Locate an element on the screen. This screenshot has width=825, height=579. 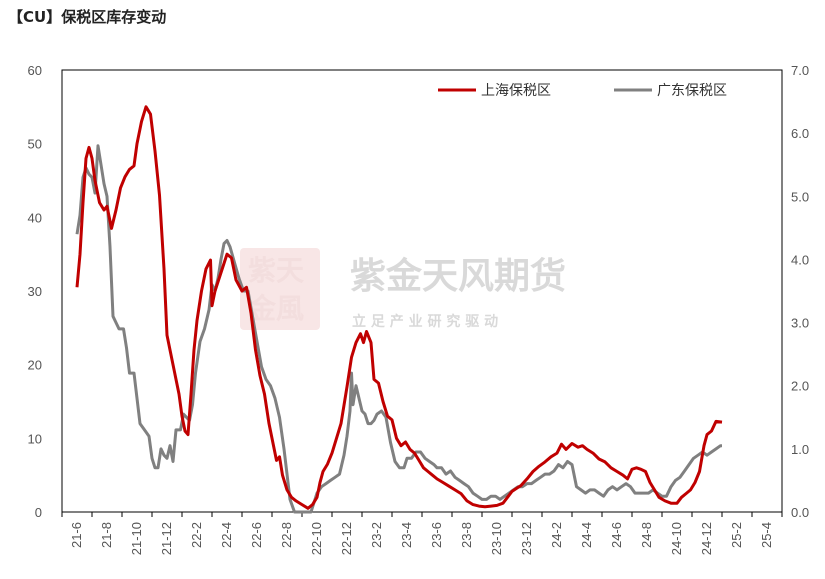
y-right-tick-label: 3.0 is located at coordinates (800, 323).